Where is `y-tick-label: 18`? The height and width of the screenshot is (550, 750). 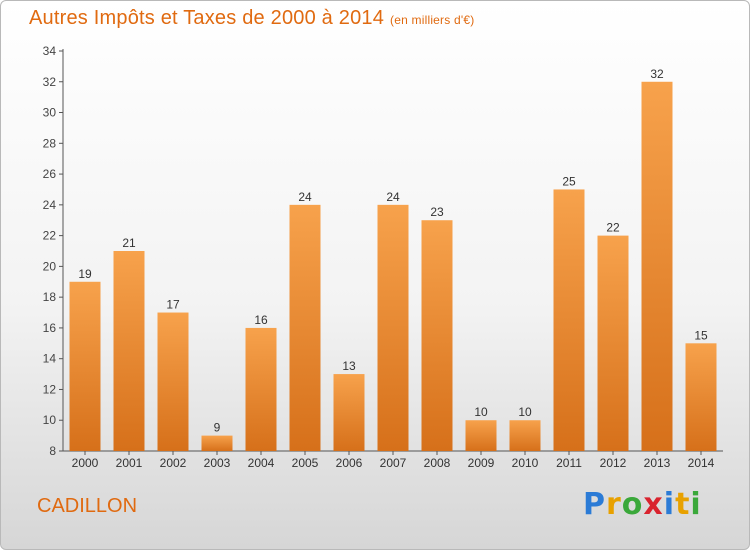
y-tick-label: 18 is located at coordinates (50, 297).